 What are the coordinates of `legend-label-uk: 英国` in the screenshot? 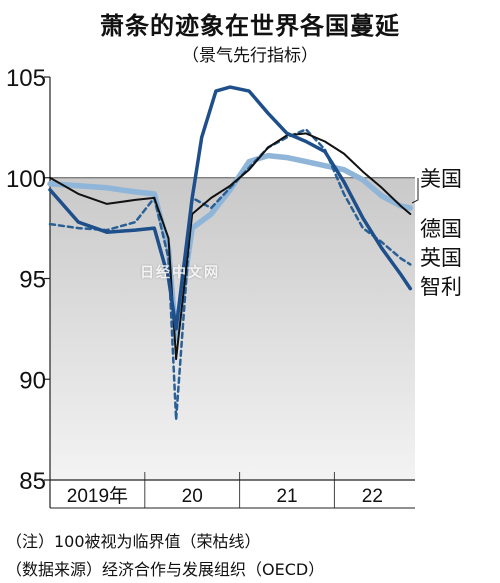 It's located at (441, 258).